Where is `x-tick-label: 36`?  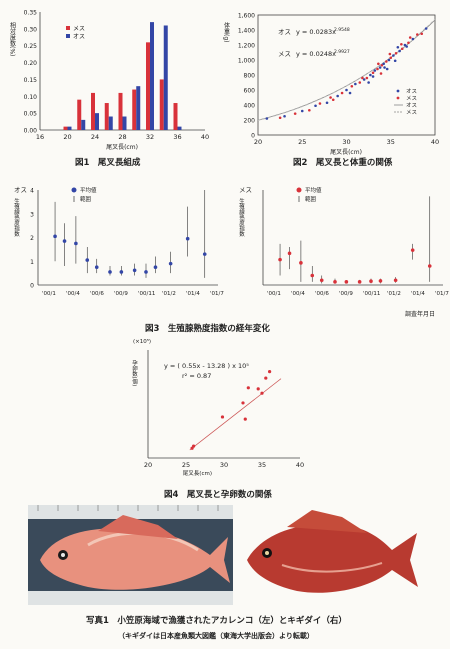 x-tick-label: 36 is located at coordinates (177, 137).